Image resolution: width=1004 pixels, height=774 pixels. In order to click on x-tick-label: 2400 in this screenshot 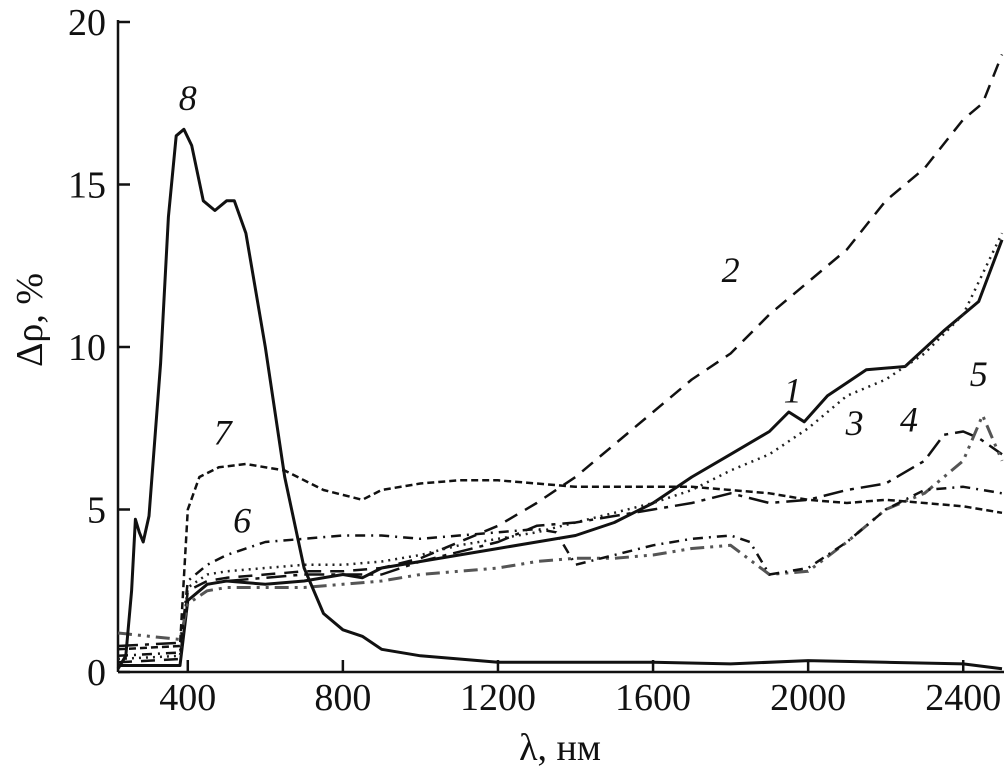, I will do `click(963, 698)`.